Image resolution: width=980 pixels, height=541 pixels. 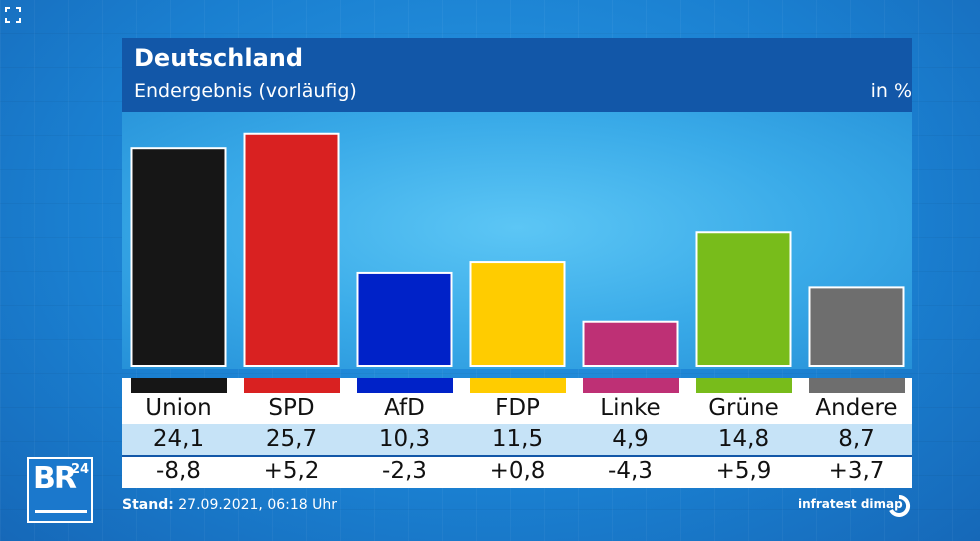 I want to click on percent-row: 24,1 25,7 10,3 11,5 4,9 14,8 8,7, so click(x=517, y=439).